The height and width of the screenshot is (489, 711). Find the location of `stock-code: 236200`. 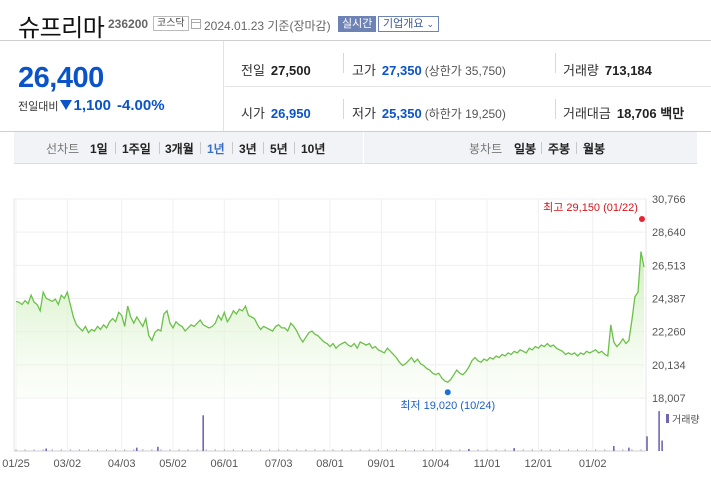

stock-code: 236200 is located at coordinates (128, 24).